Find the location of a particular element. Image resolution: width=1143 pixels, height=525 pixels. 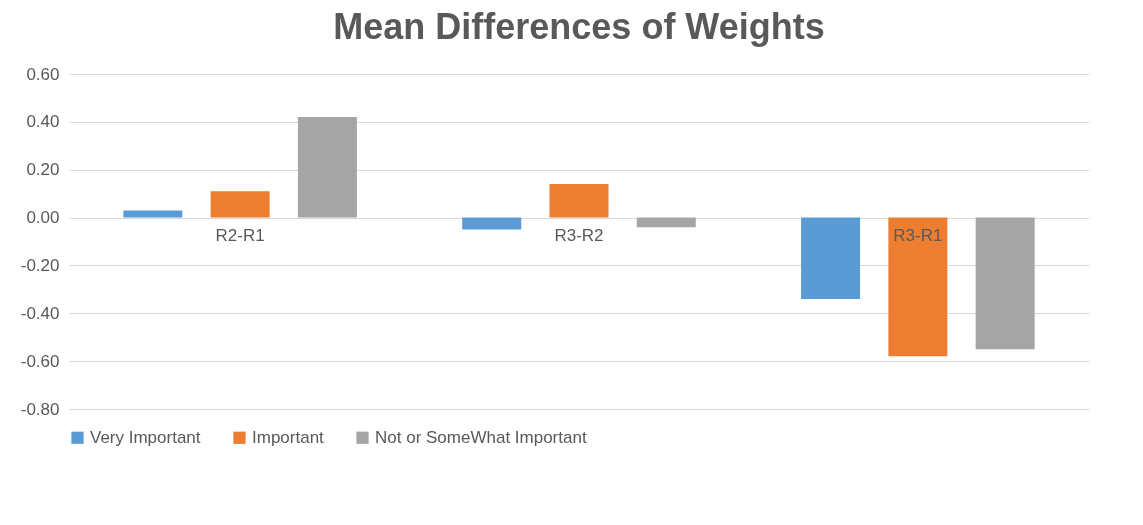

legend-label: Very Important is located at coordinates (145, 437).